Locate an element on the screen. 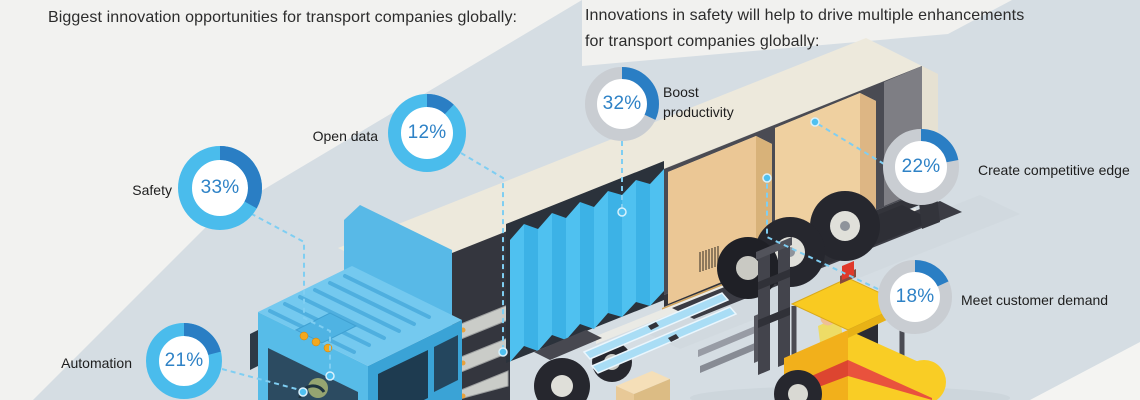  connector-open-data is located at coordinates (482, 250).